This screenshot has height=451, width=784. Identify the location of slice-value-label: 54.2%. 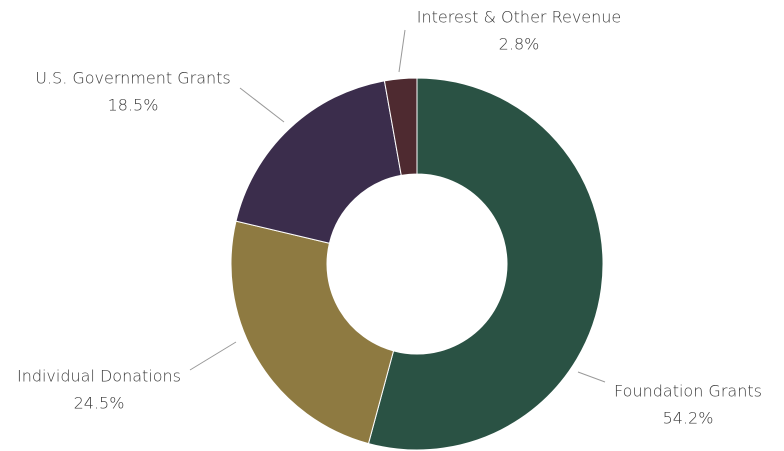
(688, 418).